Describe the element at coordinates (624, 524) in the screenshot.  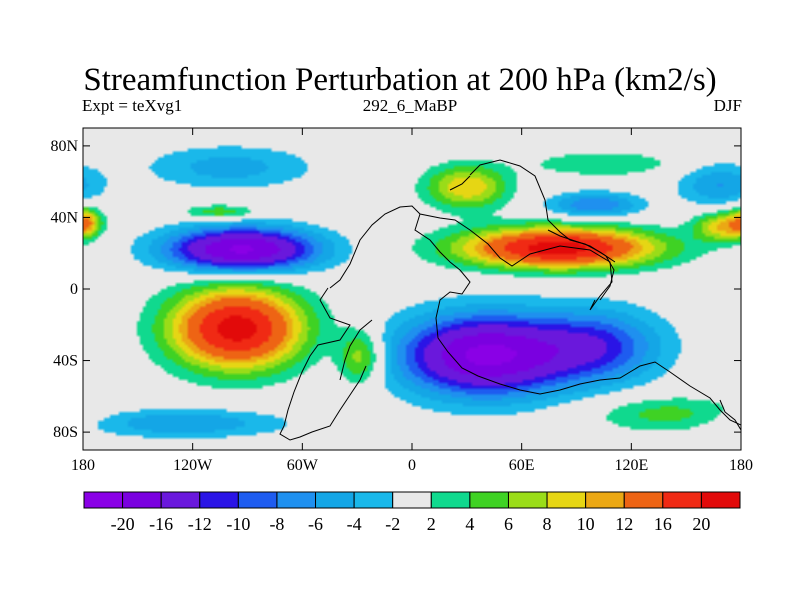
I see `colorbar-label: 12` at that location.